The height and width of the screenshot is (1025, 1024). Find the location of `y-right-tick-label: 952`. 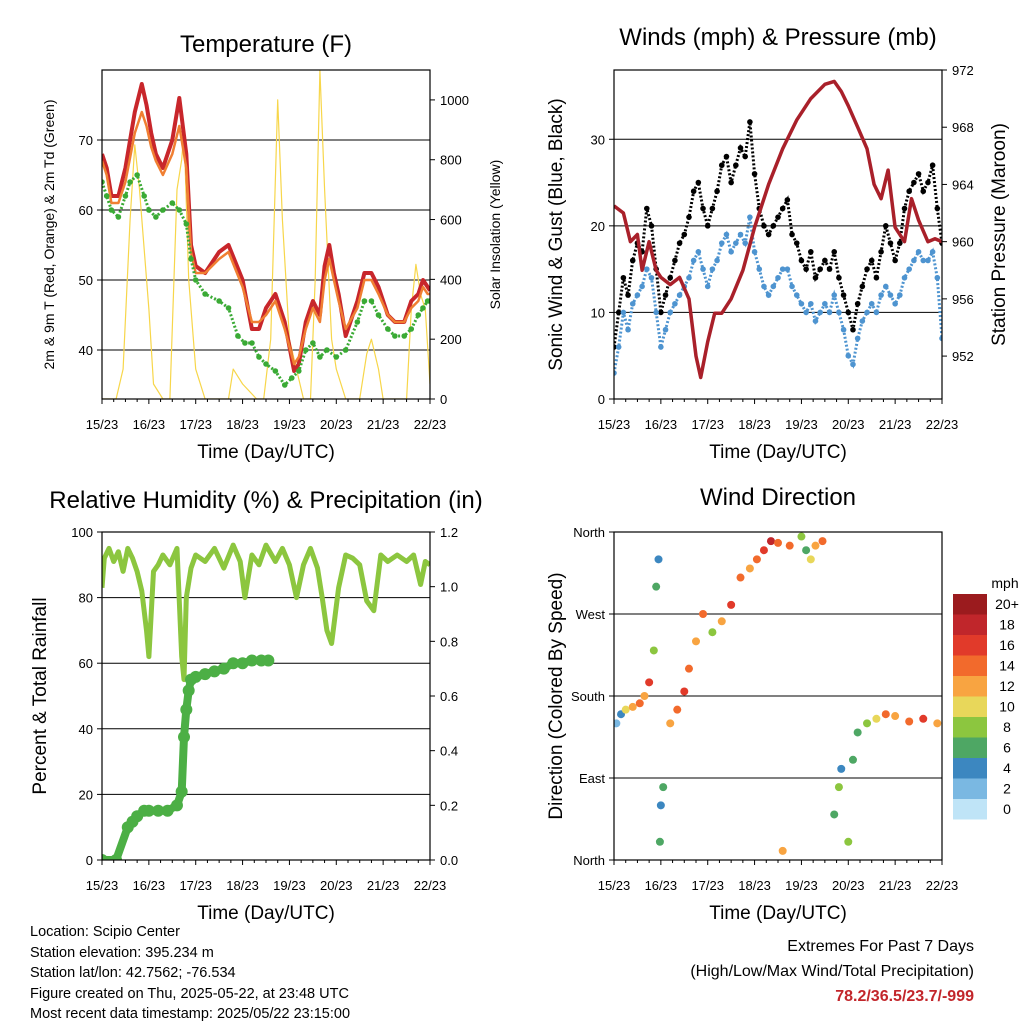

y-right-tick-label: 952 is located at coordinates (963, 356).